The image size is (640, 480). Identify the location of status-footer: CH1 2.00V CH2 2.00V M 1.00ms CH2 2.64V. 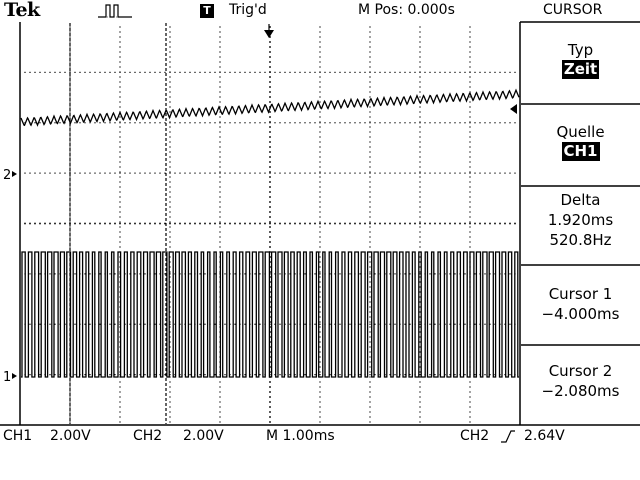
(320, 436).